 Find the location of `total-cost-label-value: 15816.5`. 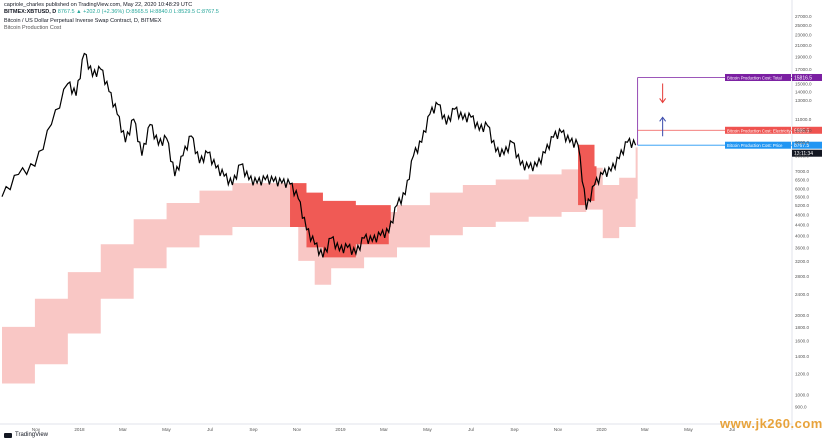

total-cost-label-value: 15816.5 is located at coordinates (803, 78).